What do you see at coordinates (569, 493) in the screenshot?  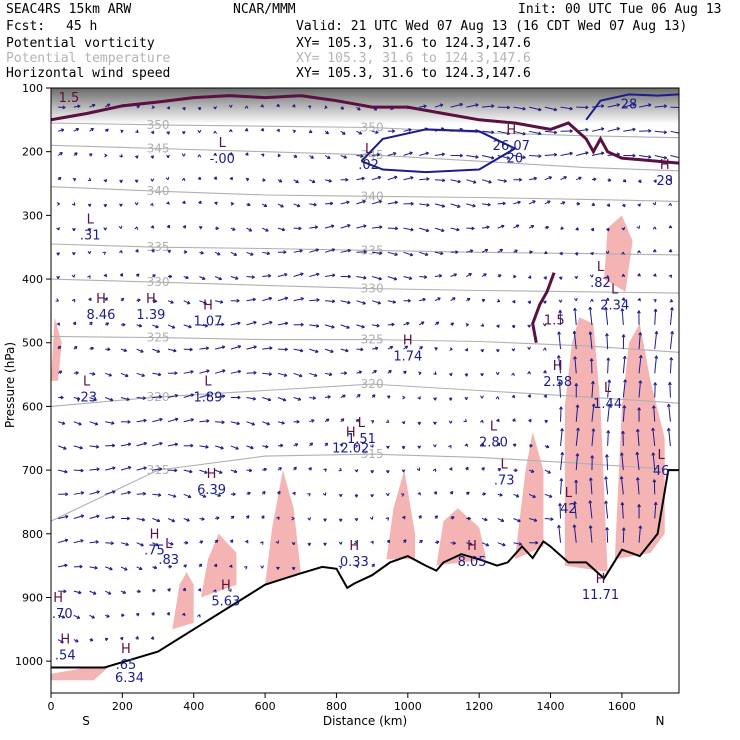 I see `extremum-marker: L` at bounding box center [569, 493].